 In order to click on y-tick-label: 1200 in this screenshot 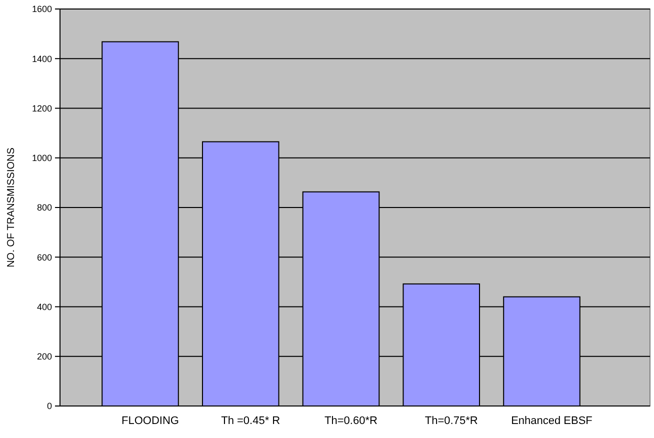, I will do `click(42, 108)`.